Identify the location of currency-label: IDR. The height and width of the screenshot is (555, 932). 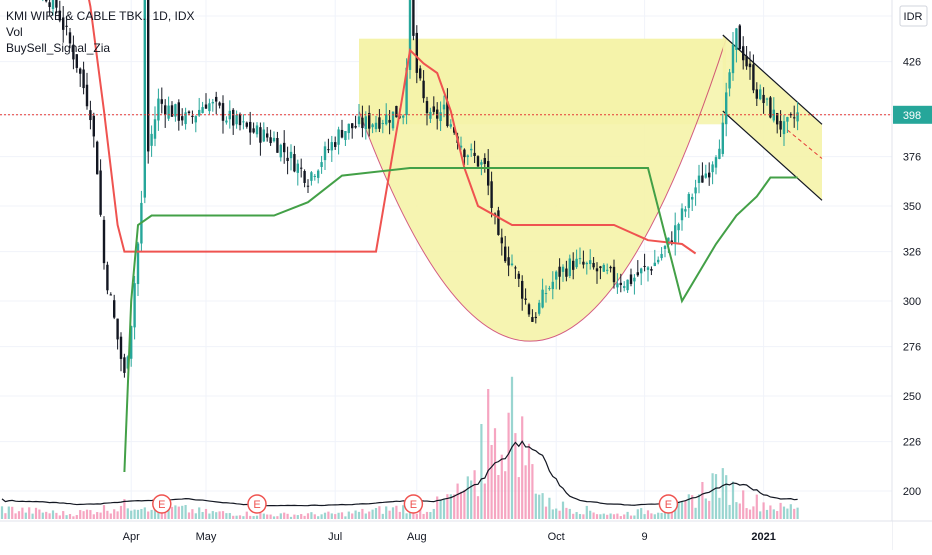
(913, 16).